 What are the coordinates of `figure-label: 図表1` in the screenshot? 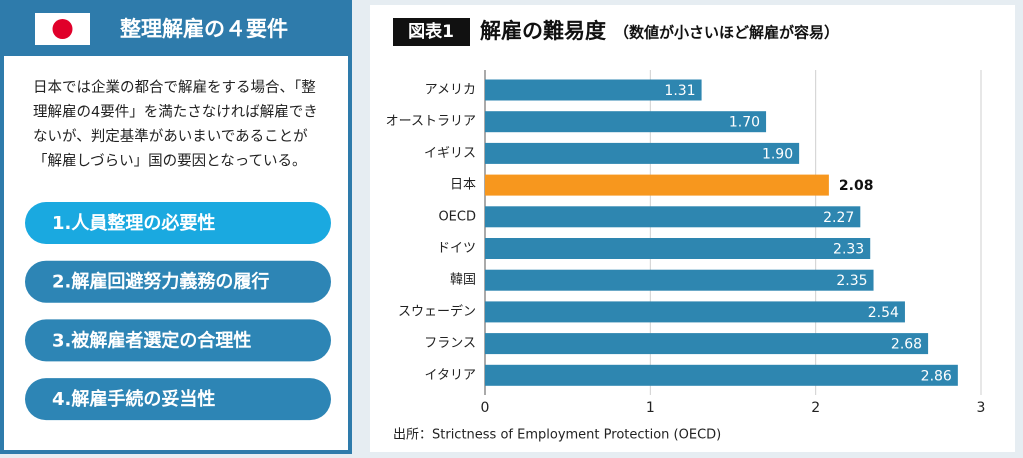 It's located at (431, 31).